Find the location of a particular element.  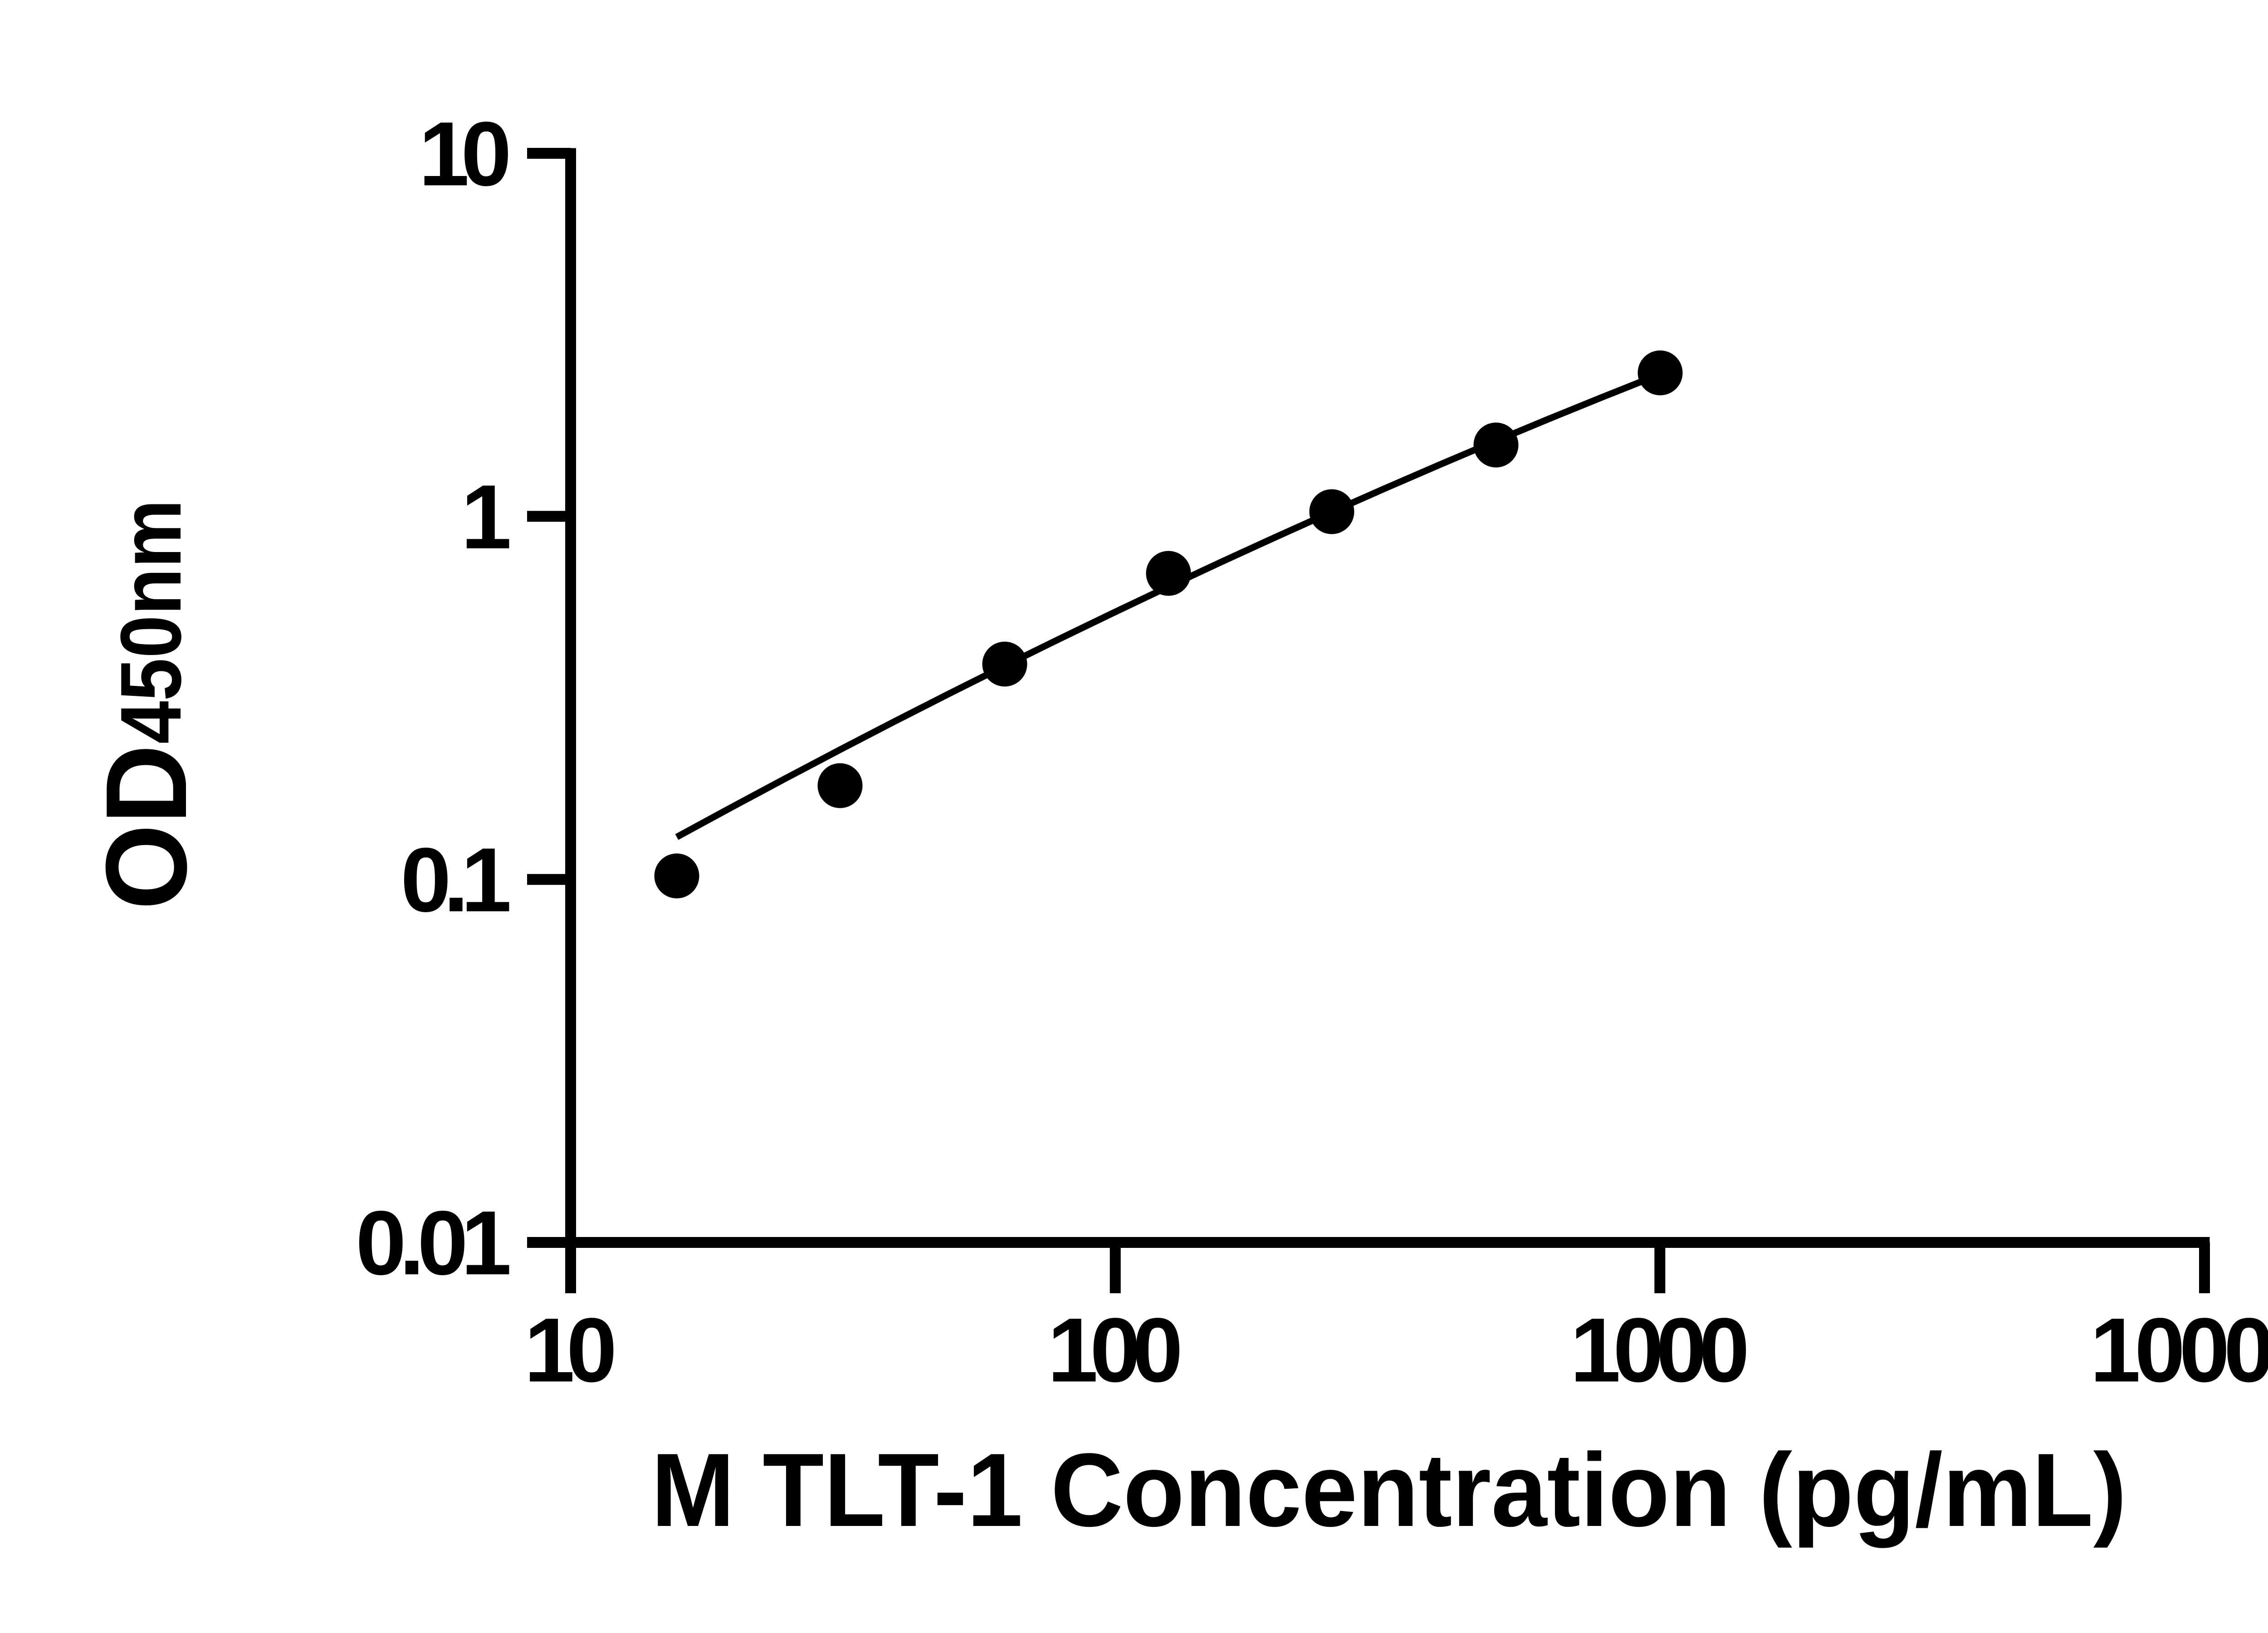

svg-text: 100 is located at coordinates (1115, 1350).